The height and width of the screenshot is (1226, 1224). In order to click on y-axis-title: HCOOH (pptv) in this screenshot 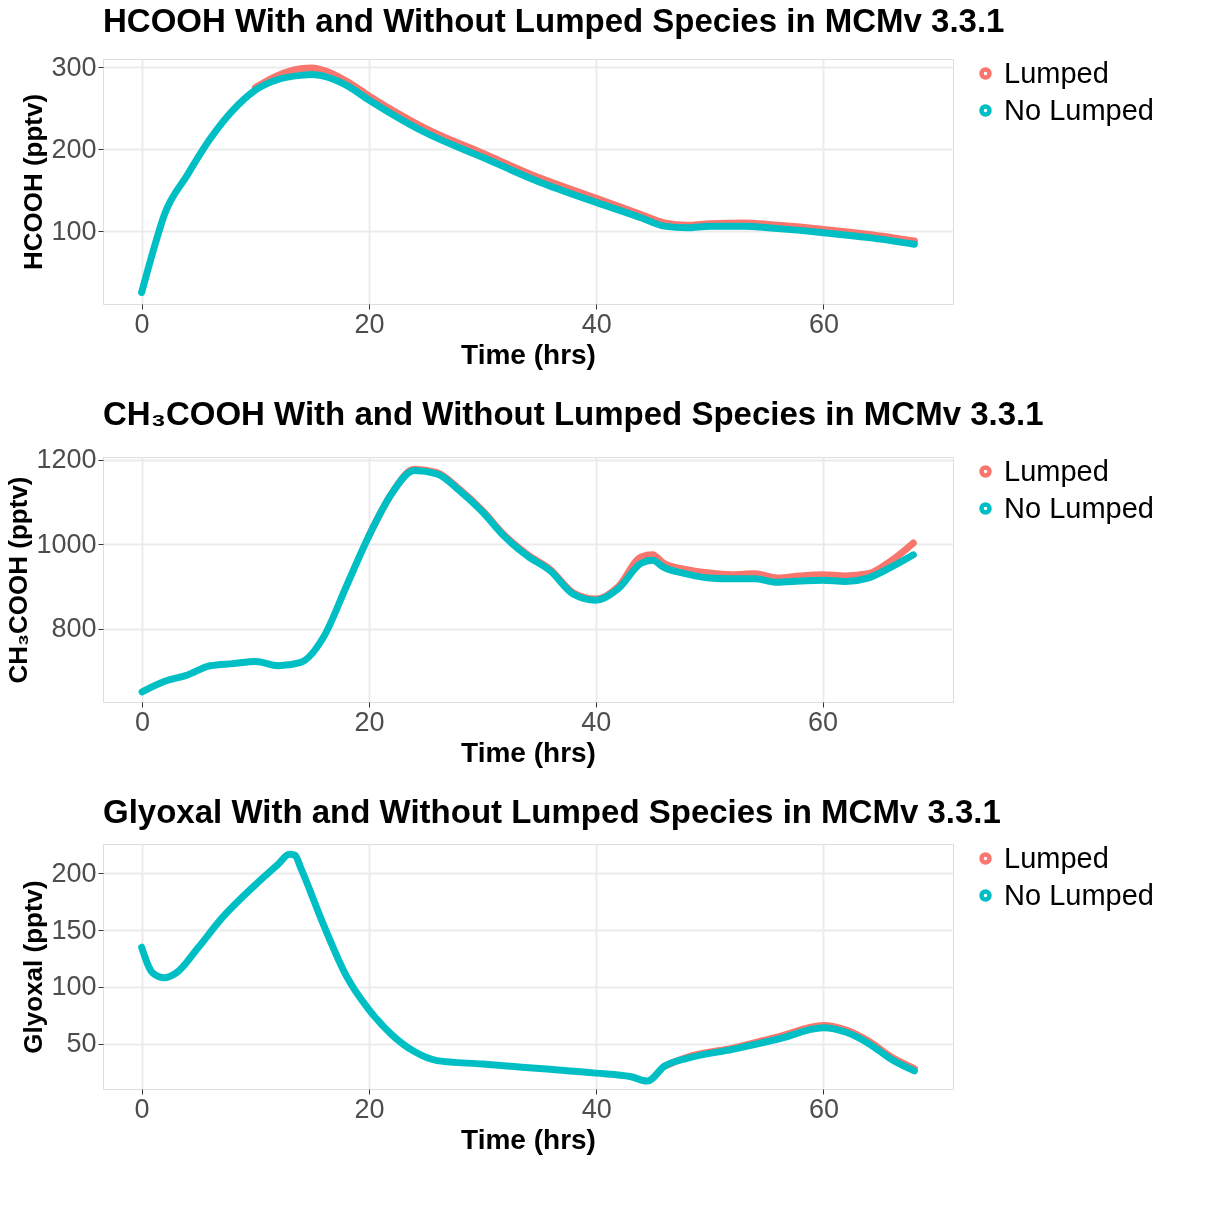, I will do `click(33, 182)`.